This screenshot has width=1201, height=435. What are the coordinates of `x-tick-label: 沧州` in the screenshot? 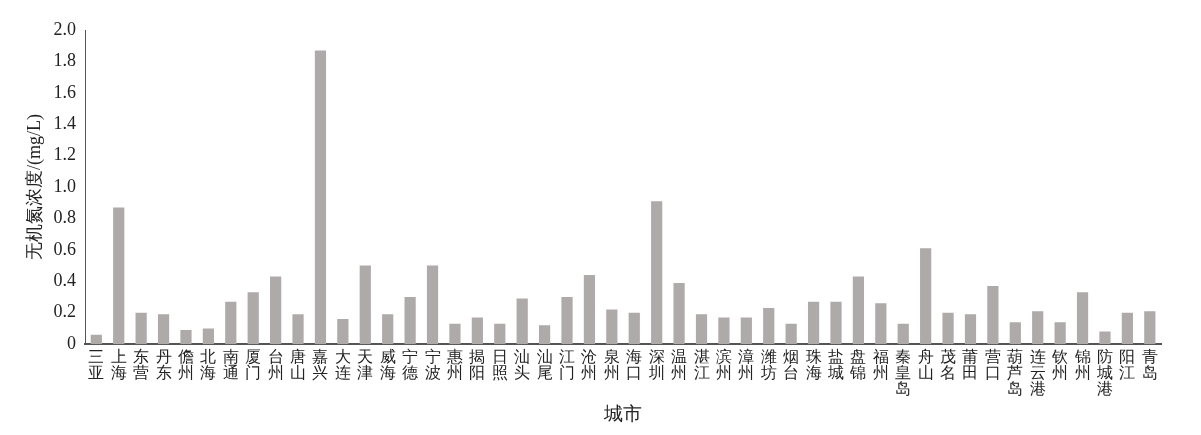 It's located at (589, 364).